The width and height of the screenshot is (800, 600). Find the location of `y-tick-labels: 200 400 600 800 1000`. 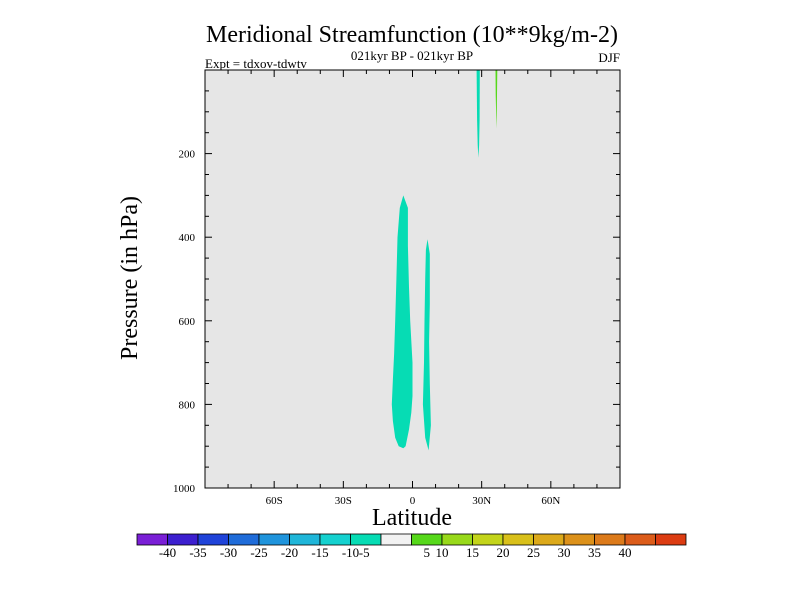

y-tick-labels: 200 400 600 800 1000 is located at coordinates (184, 322).